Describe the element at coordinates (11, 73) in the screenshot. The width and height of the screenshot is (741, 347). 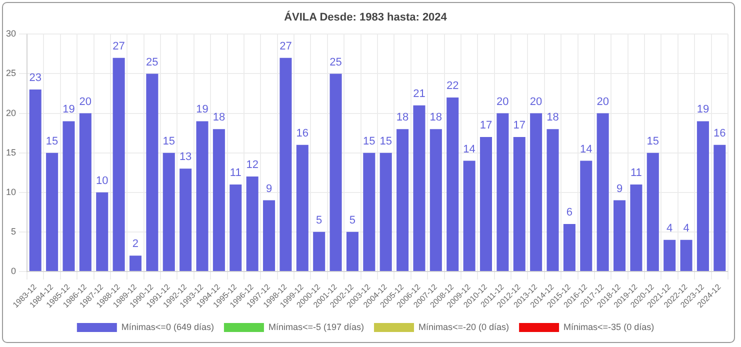
I see `y-tick-label: 25` at that location.